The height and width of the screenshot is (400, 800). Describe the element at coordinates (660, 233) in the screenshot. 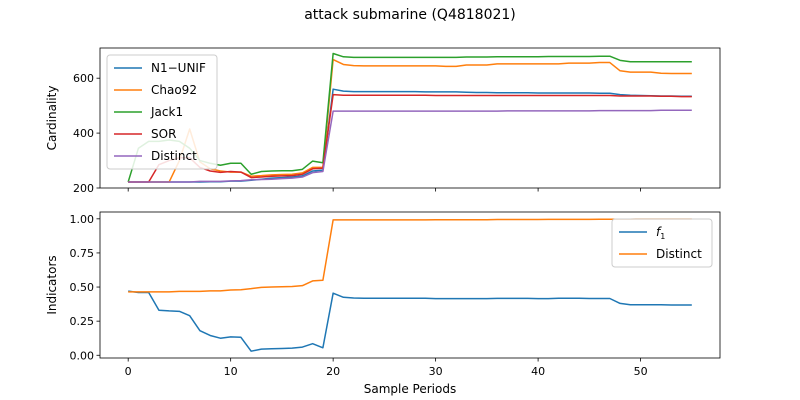

I see `legend-label-0: f1` at that location.